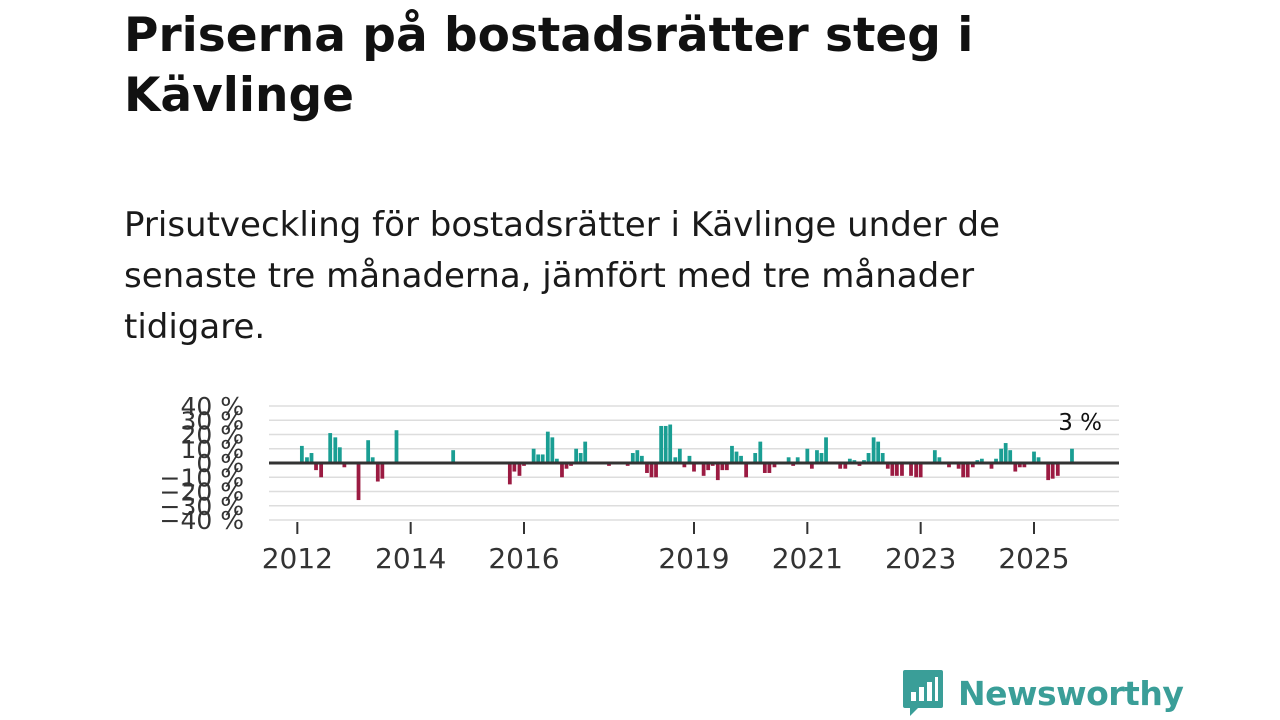 The height and width of the screenshot is (720, 1280). I want to click on y-tick-label: 30 %, so click(212, 420).